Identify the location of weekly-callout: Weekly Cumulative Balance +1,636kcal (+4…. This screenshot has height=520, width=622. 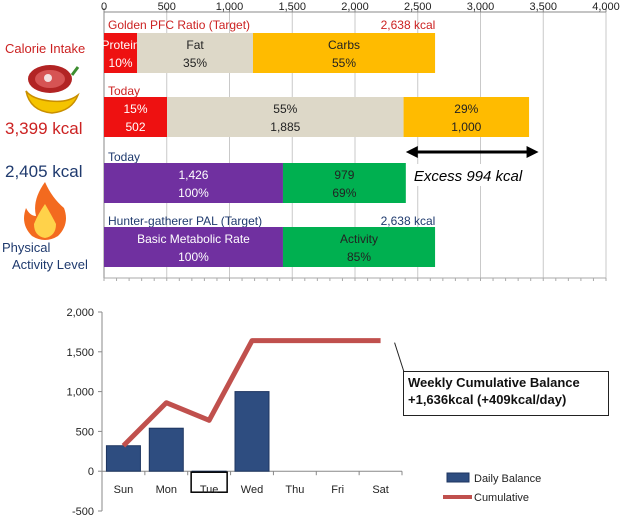
(506, 393).